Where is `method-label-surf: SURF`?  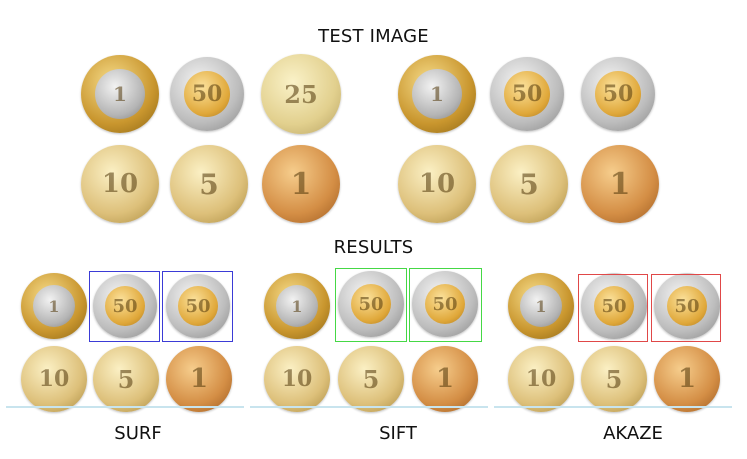 method-label-surf: SURF is located at coordinates (138, 433).